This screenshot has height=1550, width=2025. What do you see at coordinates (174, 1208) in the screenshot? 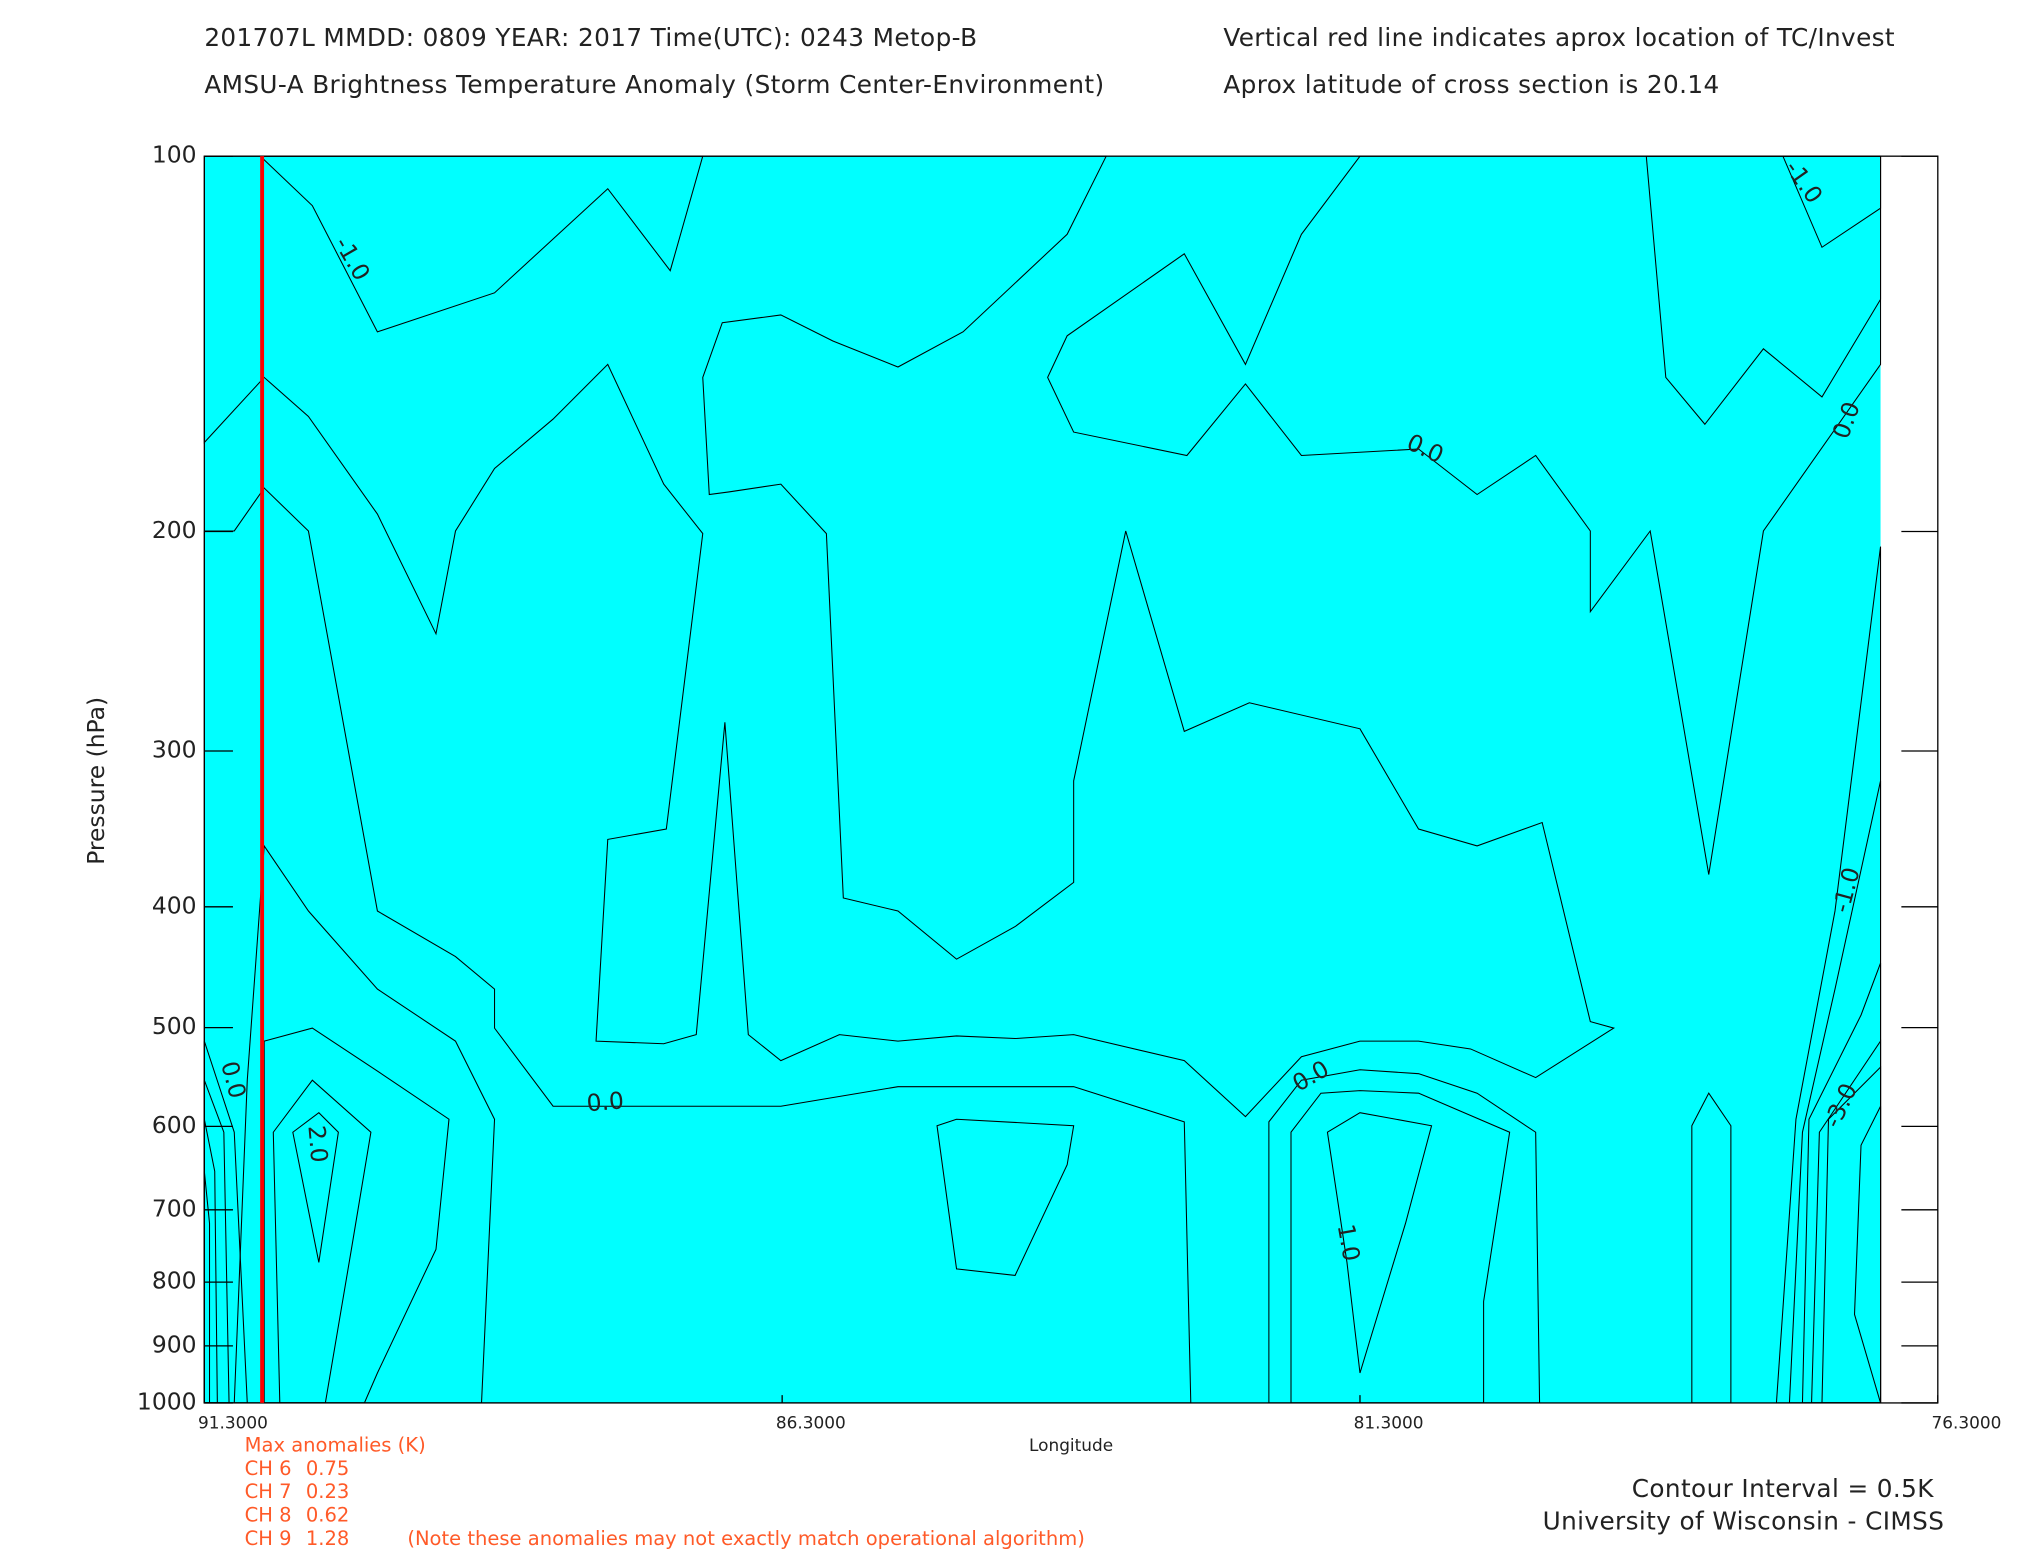
I see `y-tick-label: 700` at bounding box center [174, 1208].